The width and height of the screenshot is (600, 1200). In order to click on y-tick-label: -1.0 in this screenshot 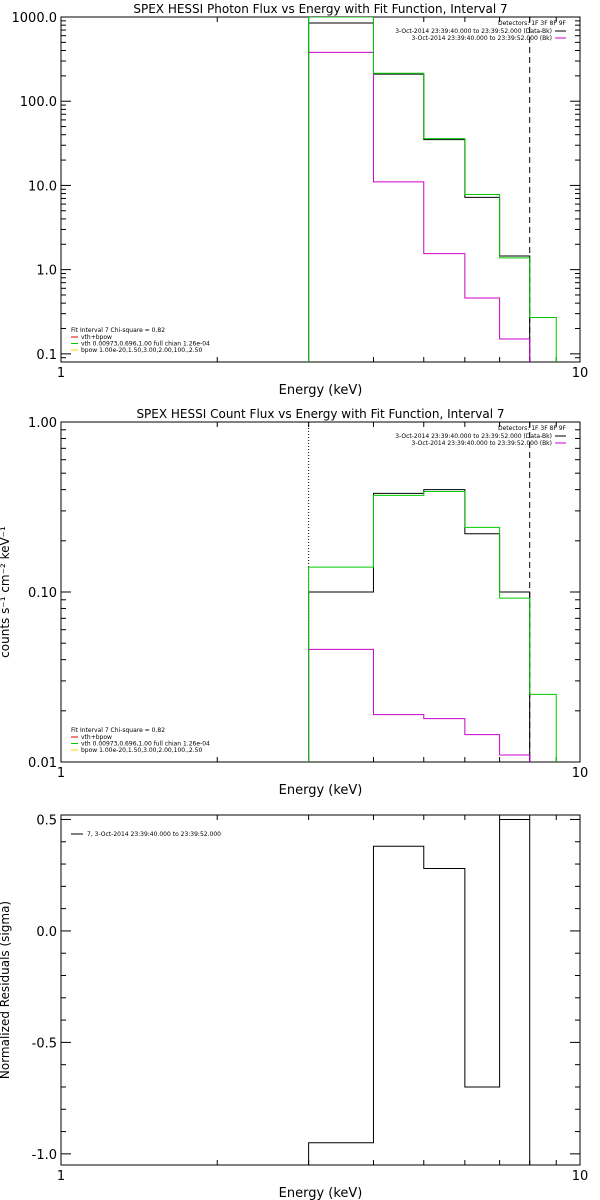, I will do `click(44, 1155)`.